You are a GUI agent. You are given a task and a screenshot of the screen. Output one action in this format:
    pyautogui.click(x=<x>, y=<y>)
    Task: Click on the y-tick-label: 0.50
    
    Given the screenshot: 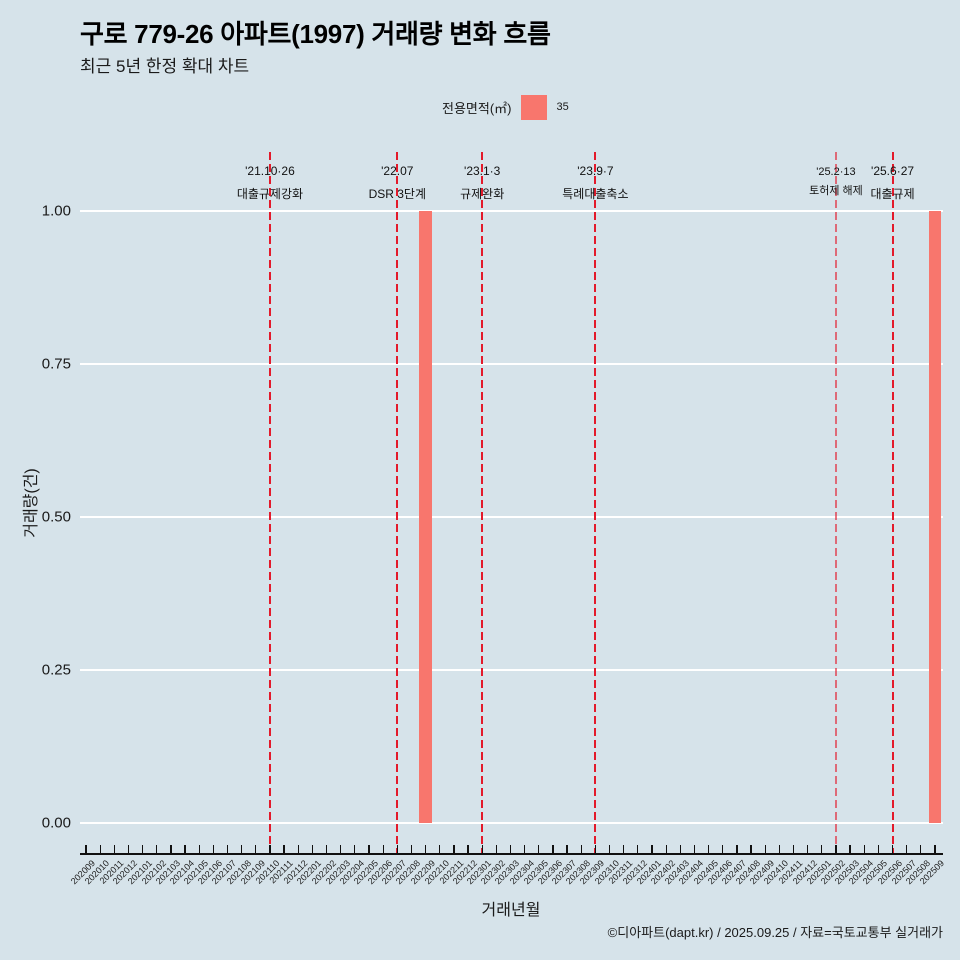 What is the action you would take?
    pyautogui.click(x=56, y=517)
    